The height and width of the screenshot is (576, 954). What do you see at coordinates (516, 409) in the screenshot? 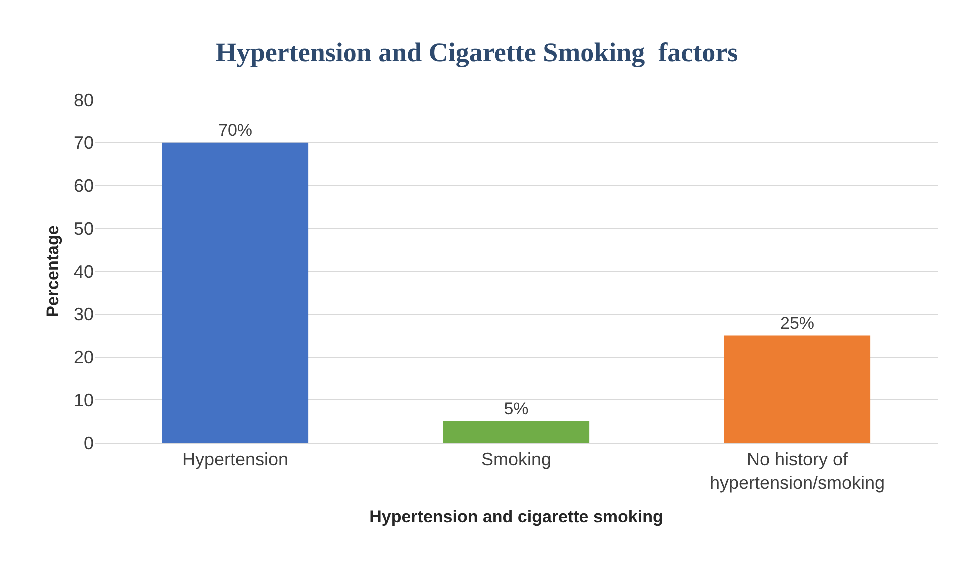
I see `data-label: 5%` at bounding box center [516, 409].